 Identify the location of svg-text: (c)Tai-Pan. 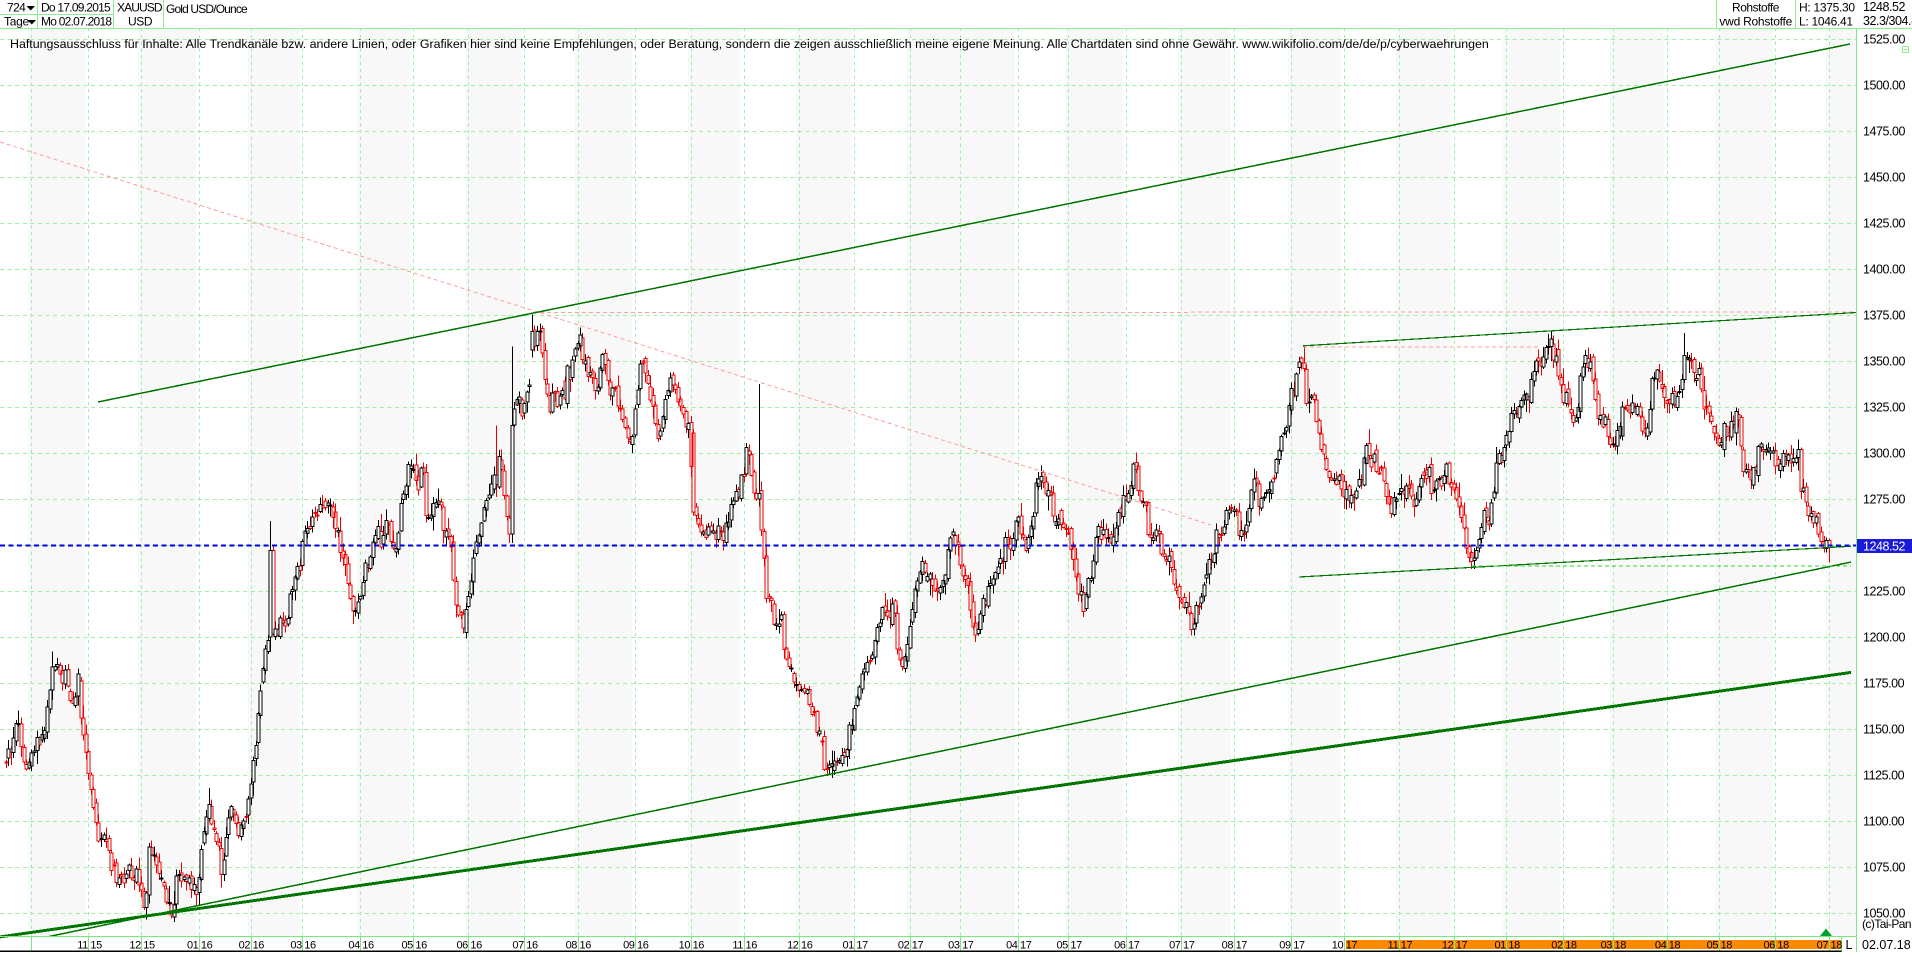
(1886, 924).